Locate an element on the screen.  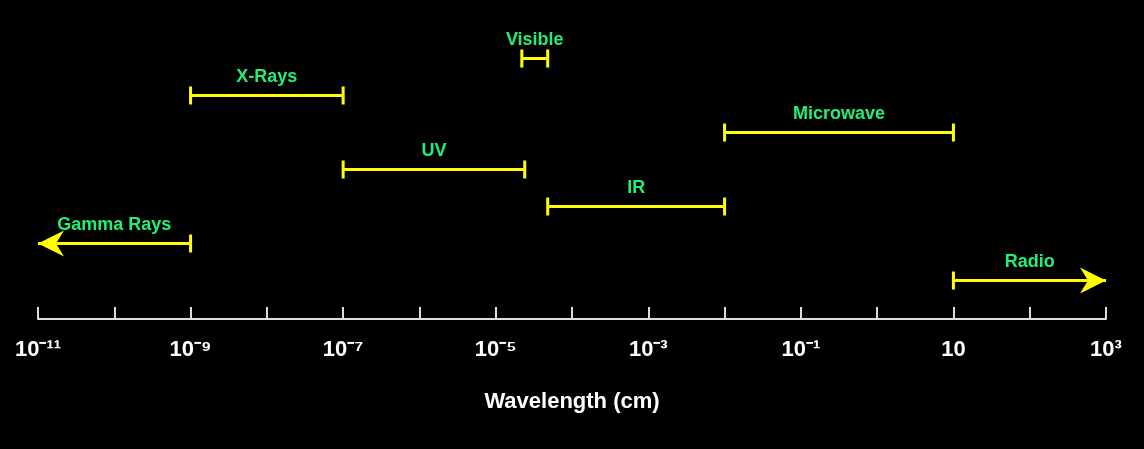
annotation: Gamma Rays is located at coordinates (114, 223).